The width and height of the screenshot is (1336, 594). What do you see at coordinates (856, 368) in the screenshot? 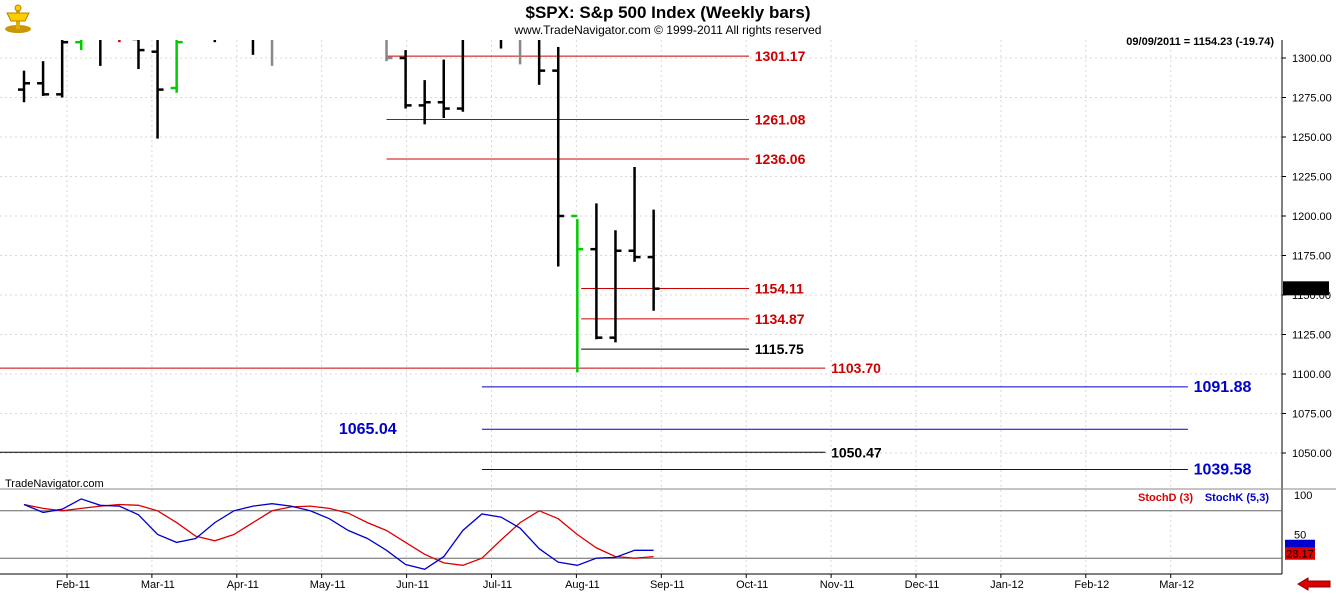
I see `level-label: 1103.70` at bounding box center [856, 368].